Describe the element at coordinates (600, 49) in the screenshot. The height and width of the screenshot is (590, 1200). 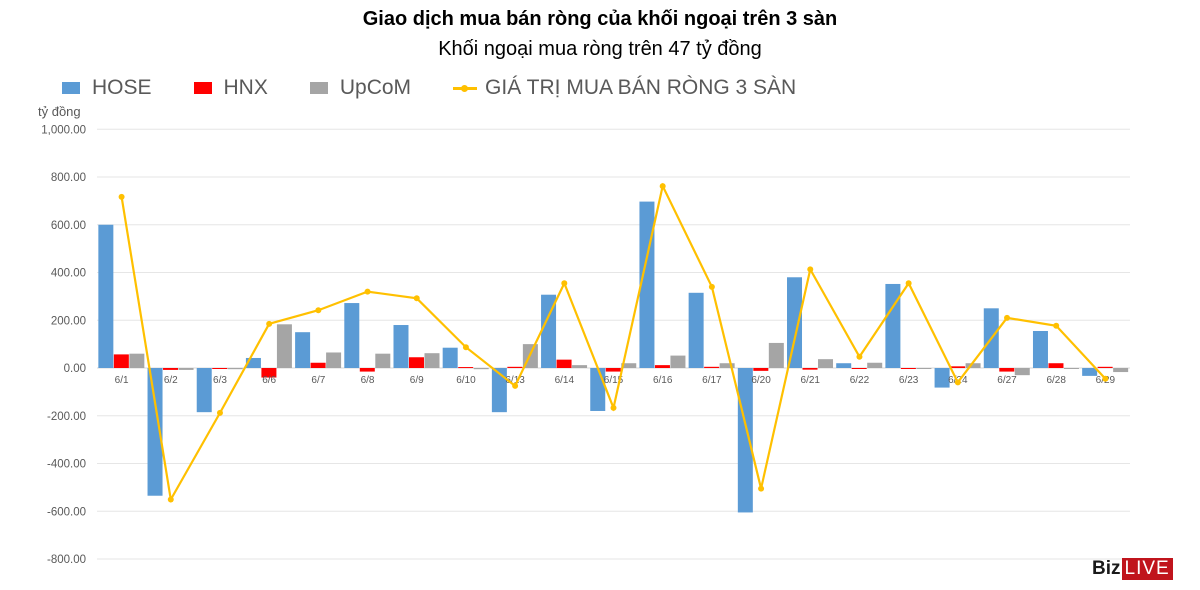
I see `chart-subtitle: Khối ngoại mua ròng trên 47 tỷ đồng` at that location.